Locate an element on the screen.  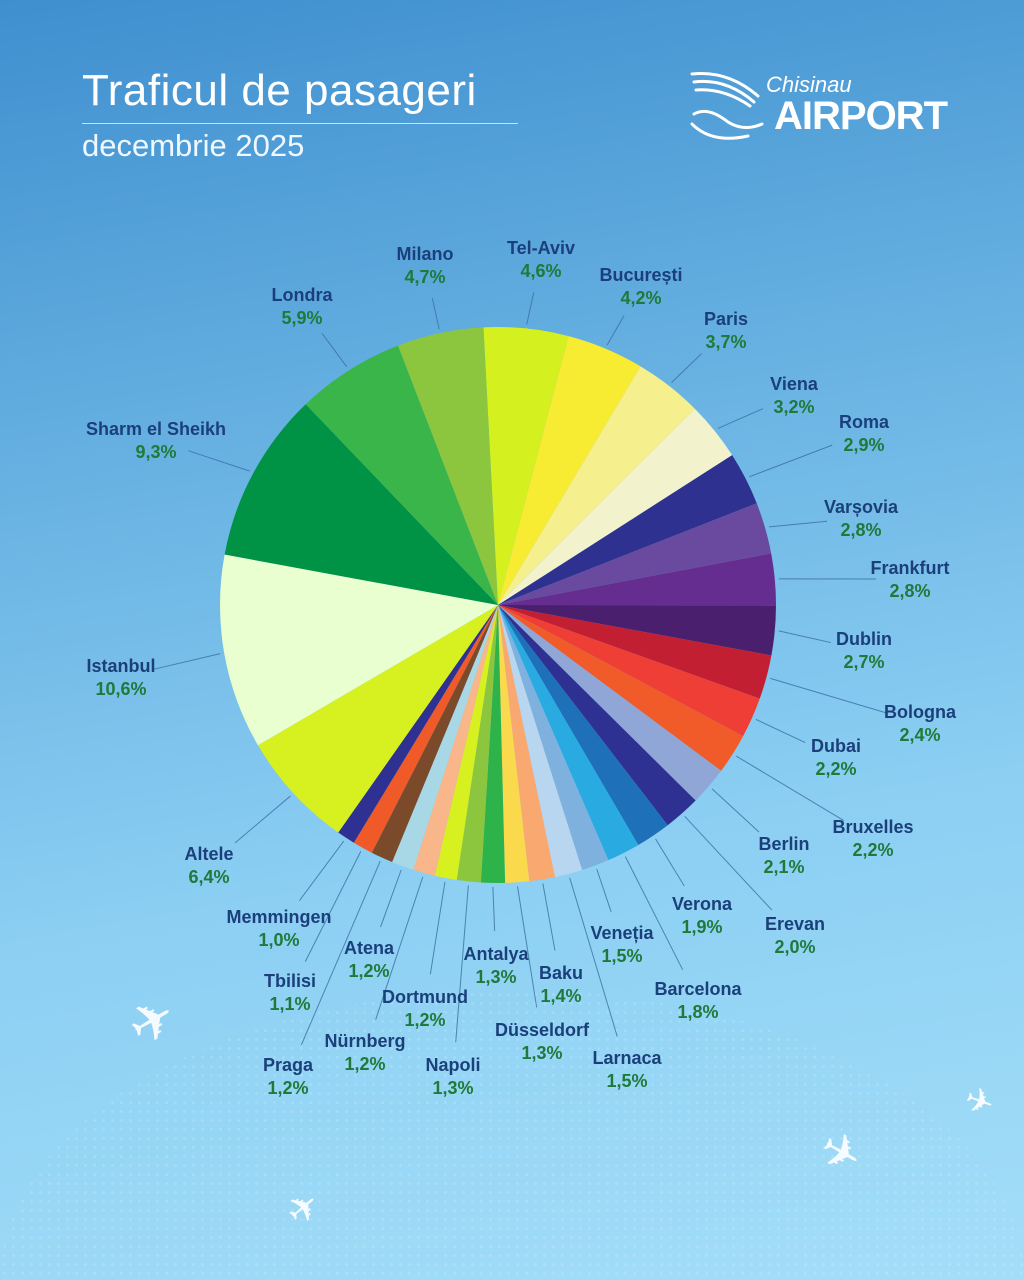
slice-label-value: 9,3% is located at coordinates (156, 452).